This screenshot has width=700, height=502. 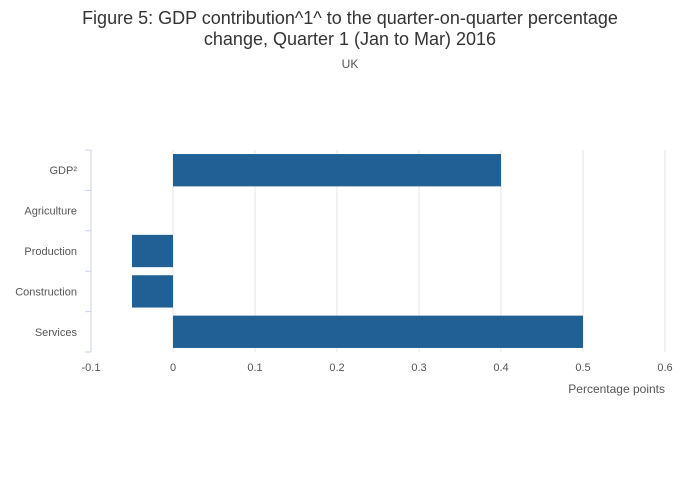 I want to click on y-tick-label: Services, so click(x=56, y=333).